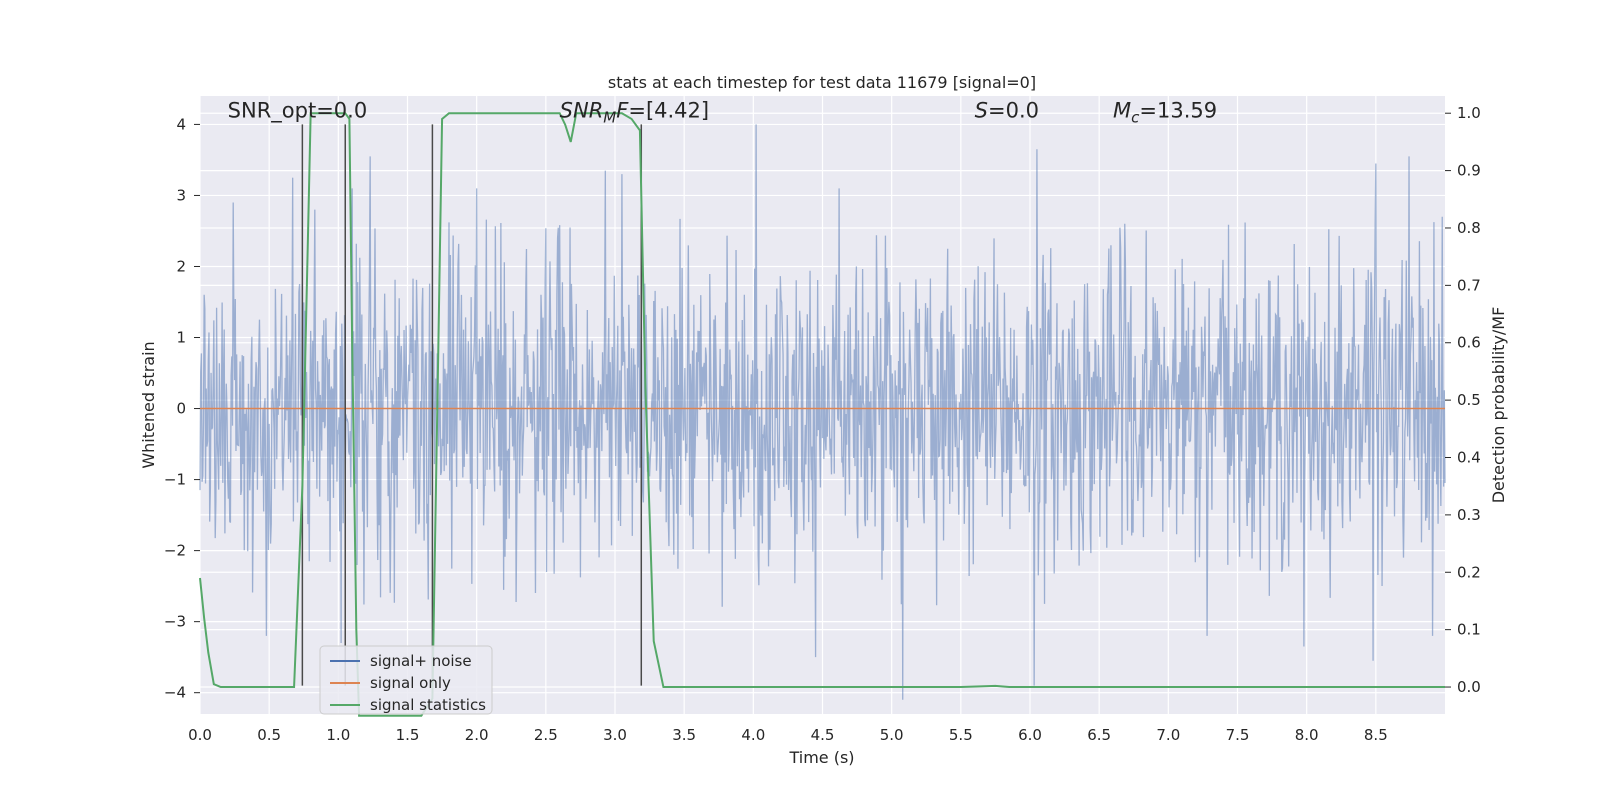  What do you see at coordinates (1469, 343) in the screenshot?
I see `y2-tick-label: 0.6` at bounding box center [1469, 343].